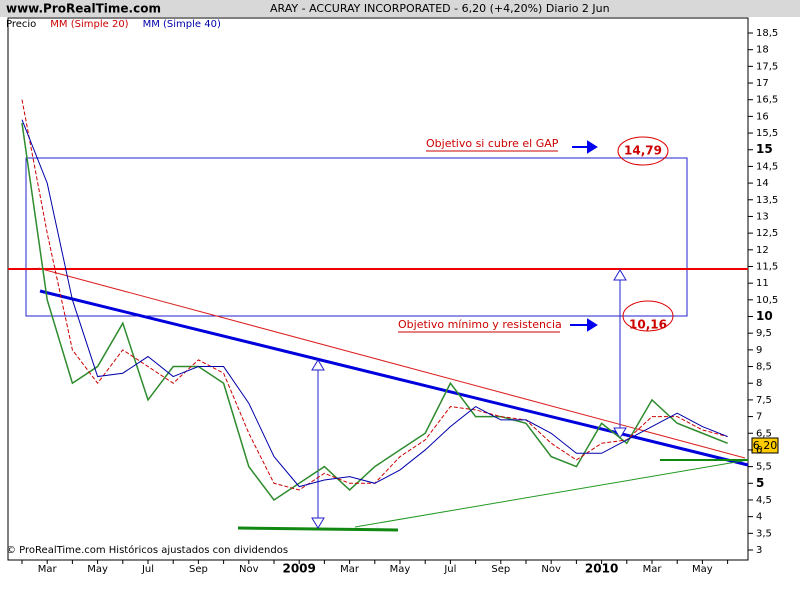 The width and height of the screenshot is (800, 600). I want to click on y-tick-label: 12,5, so click(767, 233).